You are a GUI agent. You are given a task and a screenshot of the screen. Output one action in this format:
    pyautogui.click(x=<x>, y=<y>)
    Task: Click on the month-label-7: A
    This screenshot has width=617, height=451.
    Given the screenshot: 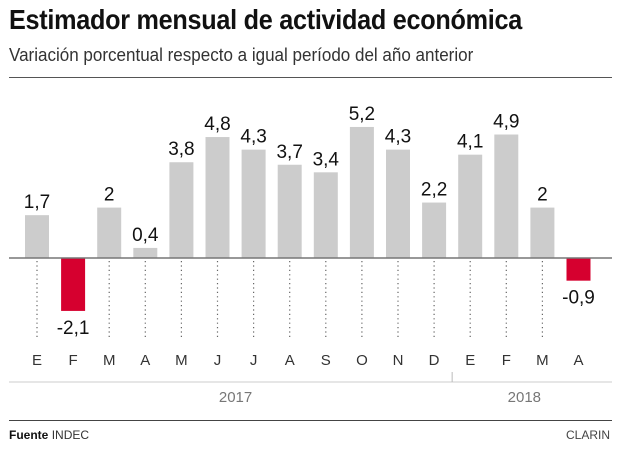 What is the action you would take?
    pyautogui.click(x=290, y=360)
    